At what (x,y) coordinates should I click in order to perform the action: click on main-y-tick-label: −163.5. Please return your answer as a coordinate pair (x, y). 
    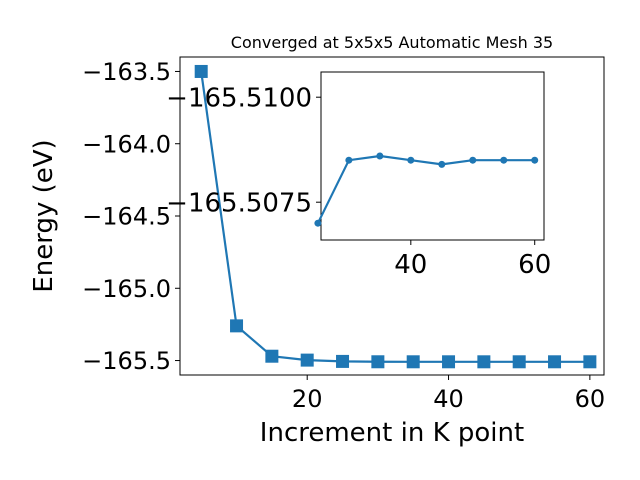
    Looking at the image, I should click on (126, 72).